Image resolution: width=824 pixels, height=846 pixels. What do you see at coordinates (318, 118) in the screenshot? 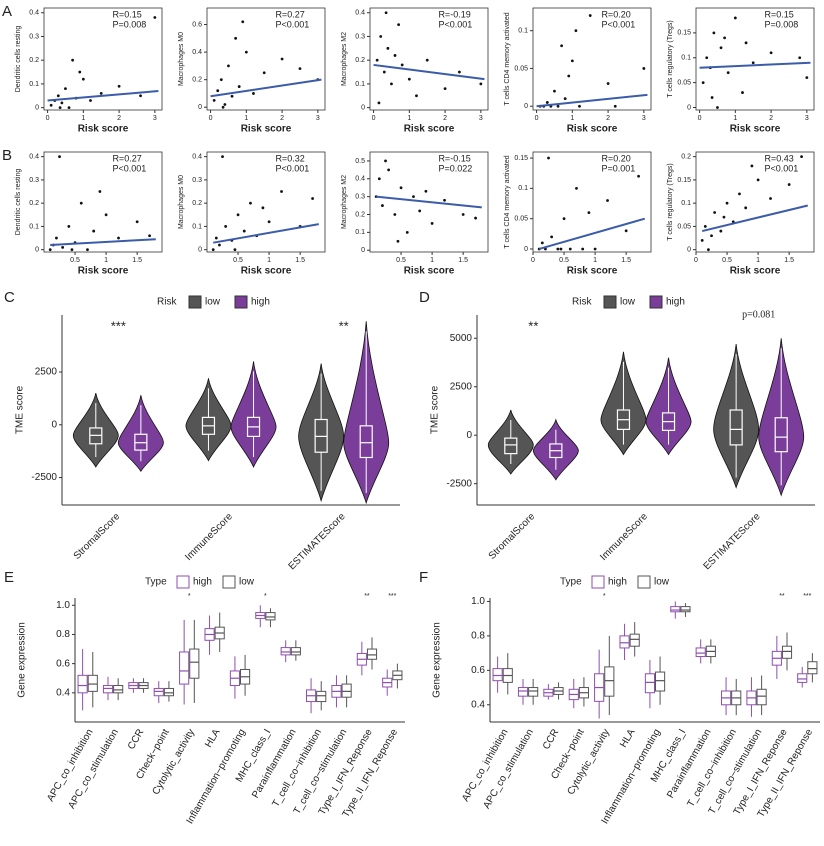
I see `x-tick-label: 3` at bounding box center [318, 118].